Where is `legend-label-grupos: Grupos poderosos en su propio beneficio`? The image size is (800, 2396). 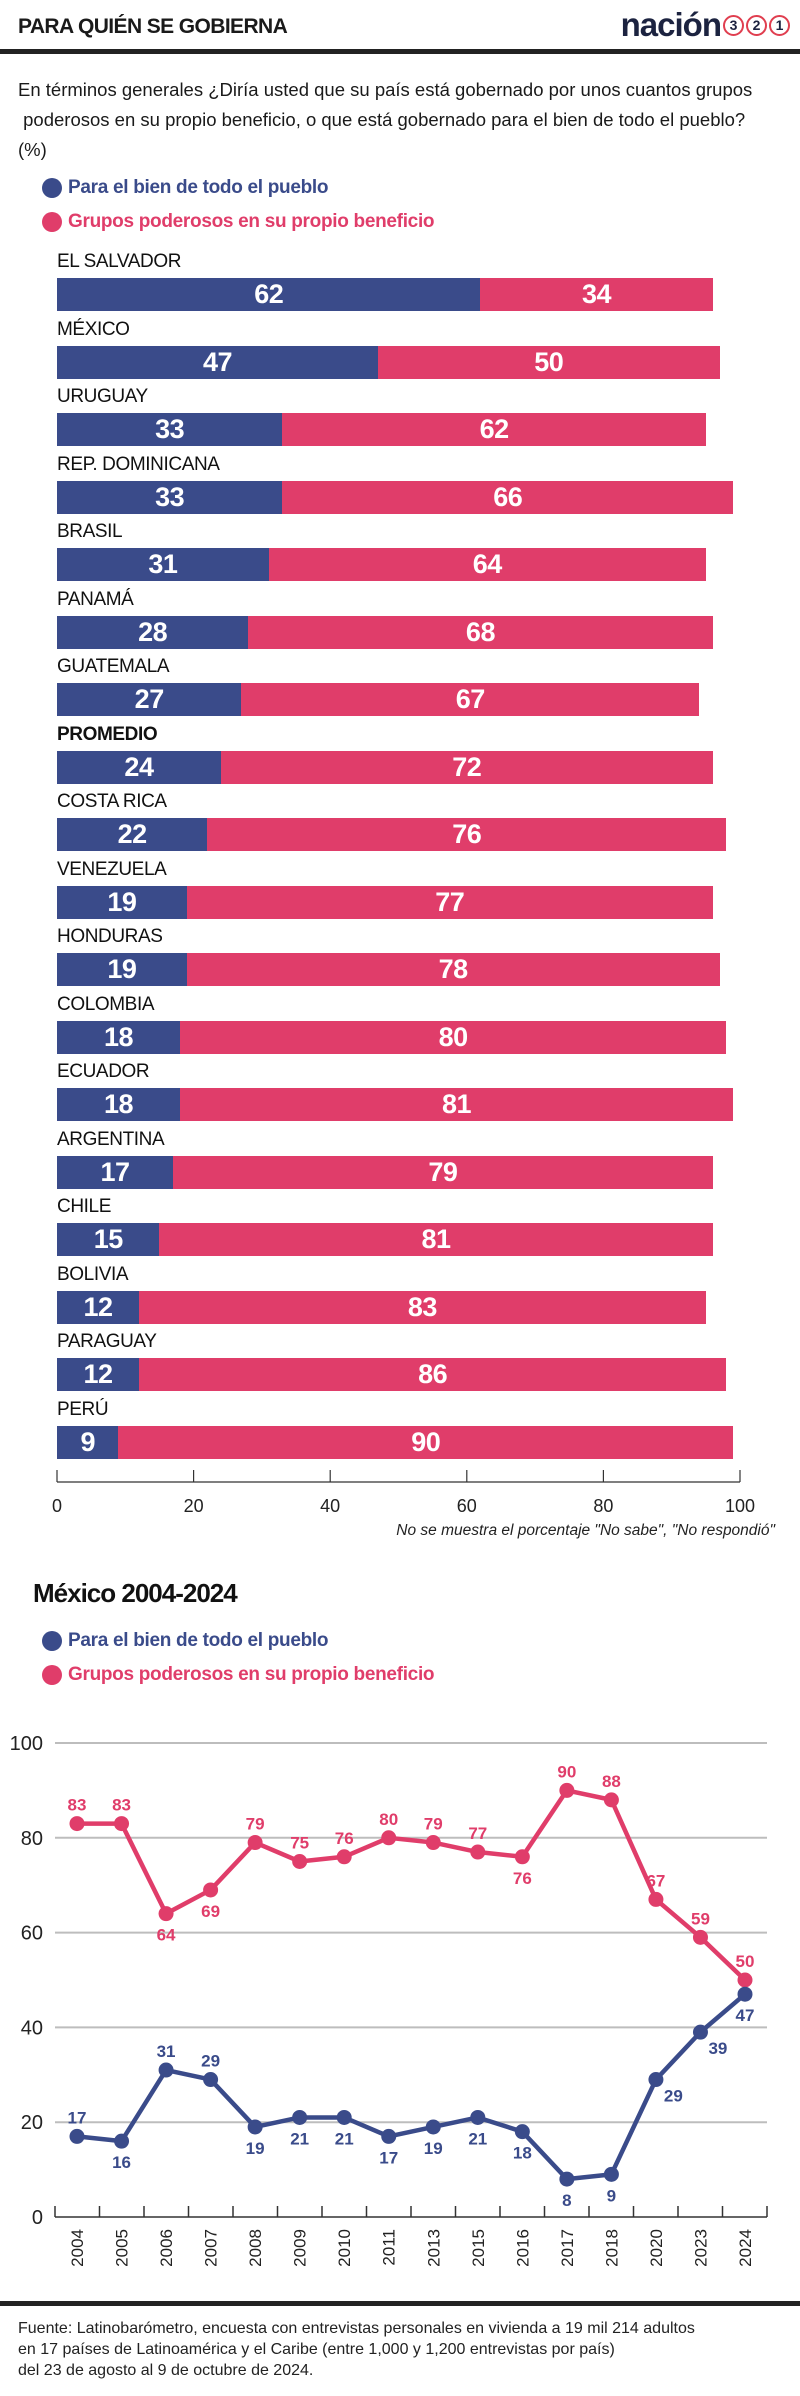 legend-label-grupos: Grupos poderosos en su propio beneficio is located at coordinates (251, 221).